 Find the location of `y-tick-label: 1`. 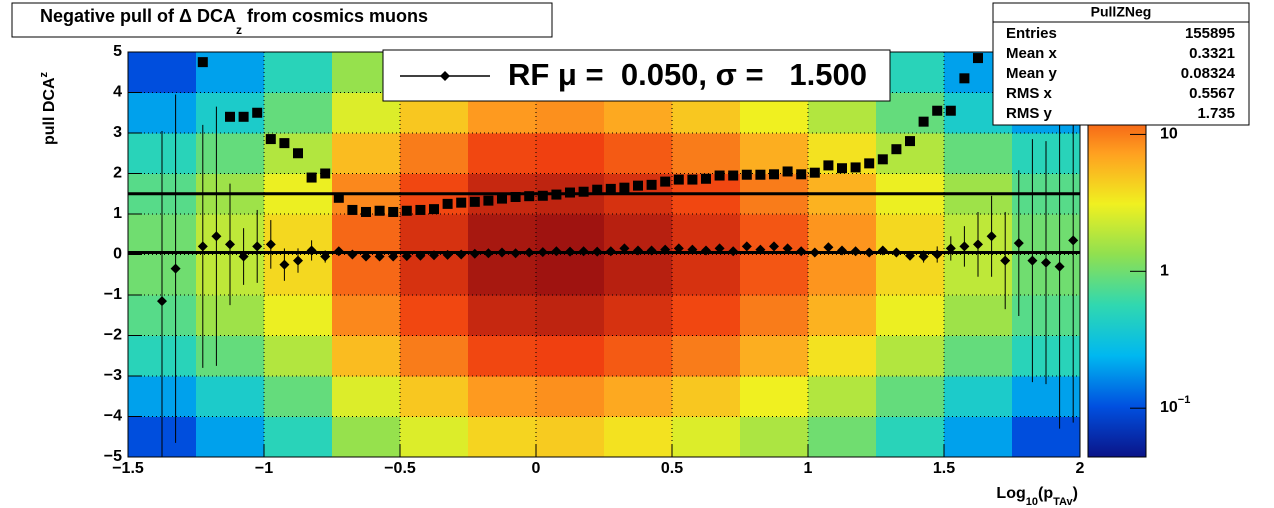

y-tick-label: 1 is located at coordinates (117, 213).